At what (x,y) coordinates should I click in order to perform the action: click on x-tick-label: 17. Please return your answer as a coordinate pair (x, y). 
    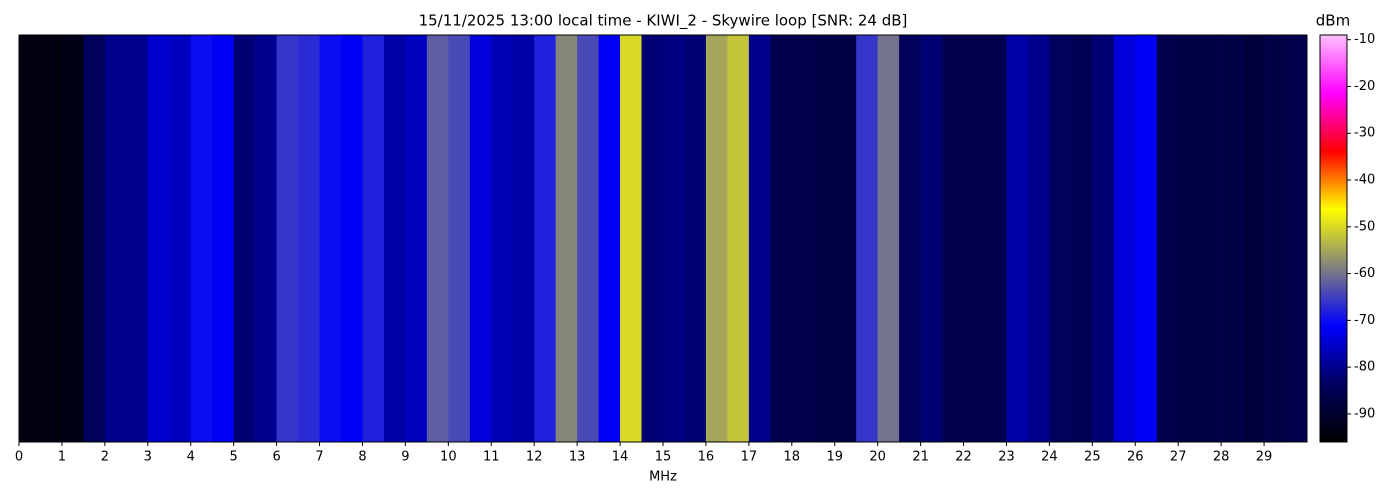
    Looking at the image, I should click on (749, 457).